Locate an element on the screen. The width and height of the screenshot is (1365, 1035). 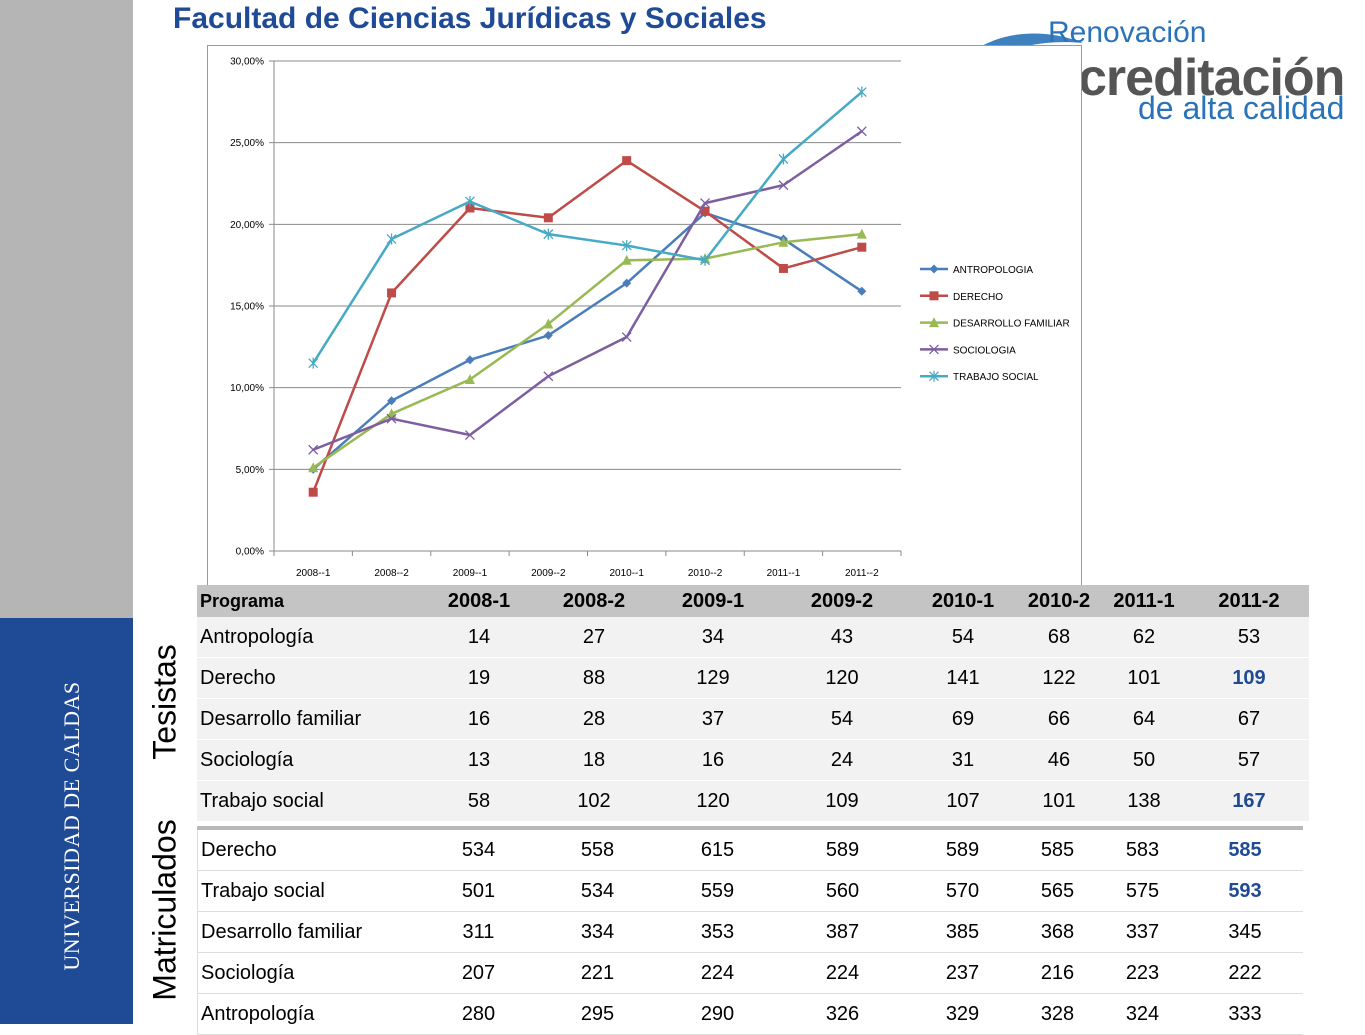
program-name: Trabajo social is located at coordinates (308, 891).